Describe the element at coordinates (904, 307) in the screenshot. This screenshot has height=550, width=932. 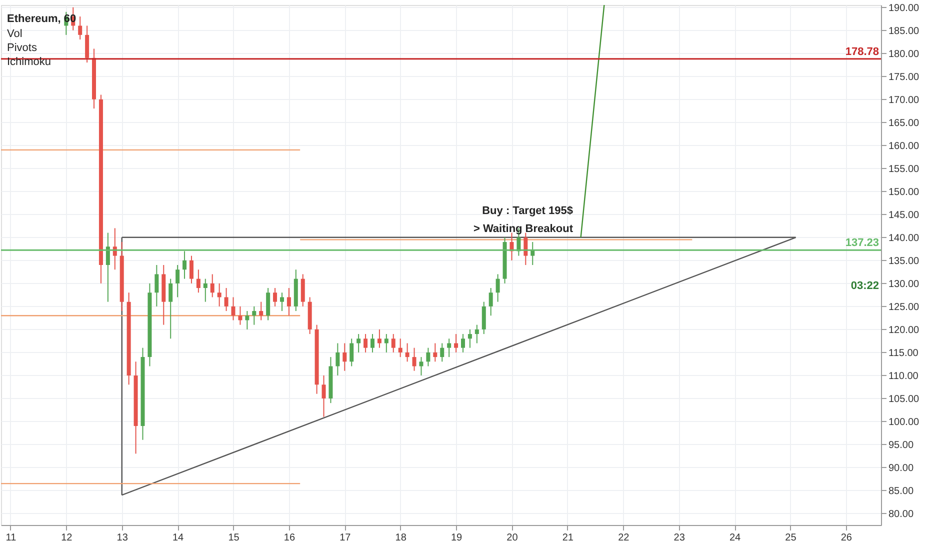
I see `y-tick-label: 125.00` at that location.